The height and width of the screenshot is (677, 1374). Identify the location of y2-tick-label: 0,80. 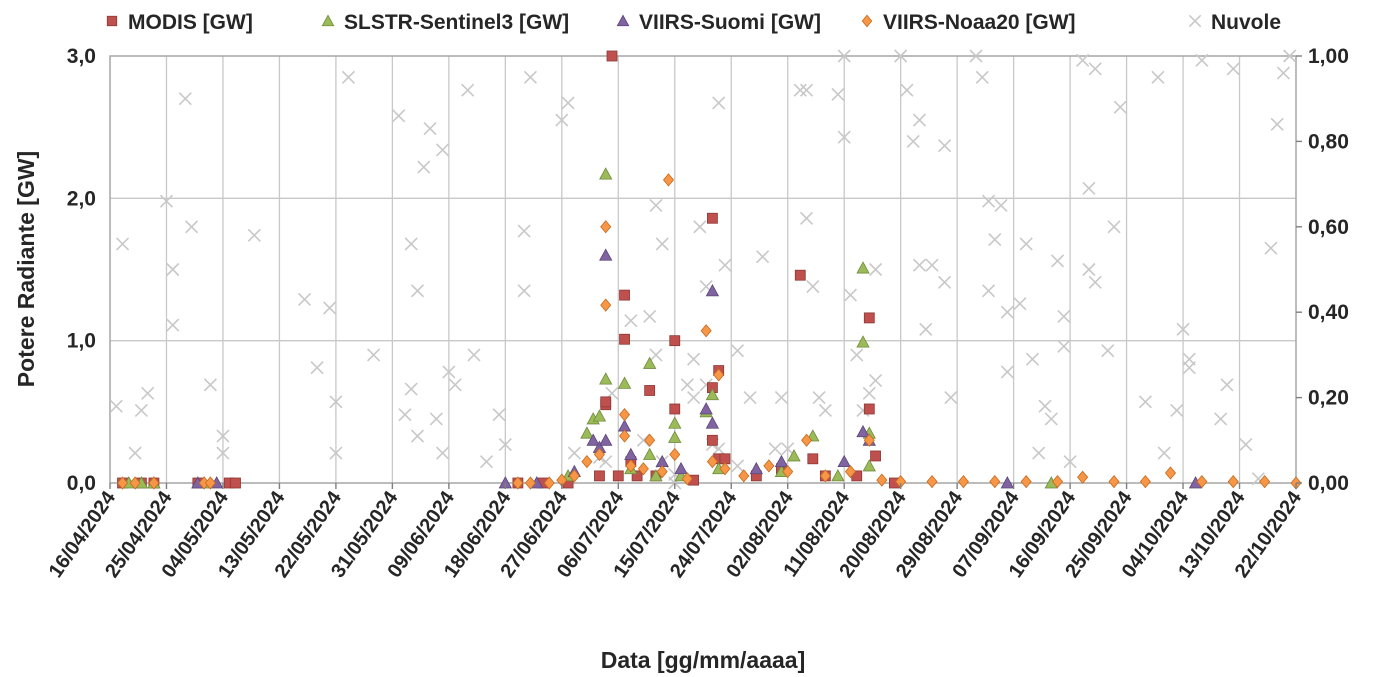
(1328, 141).